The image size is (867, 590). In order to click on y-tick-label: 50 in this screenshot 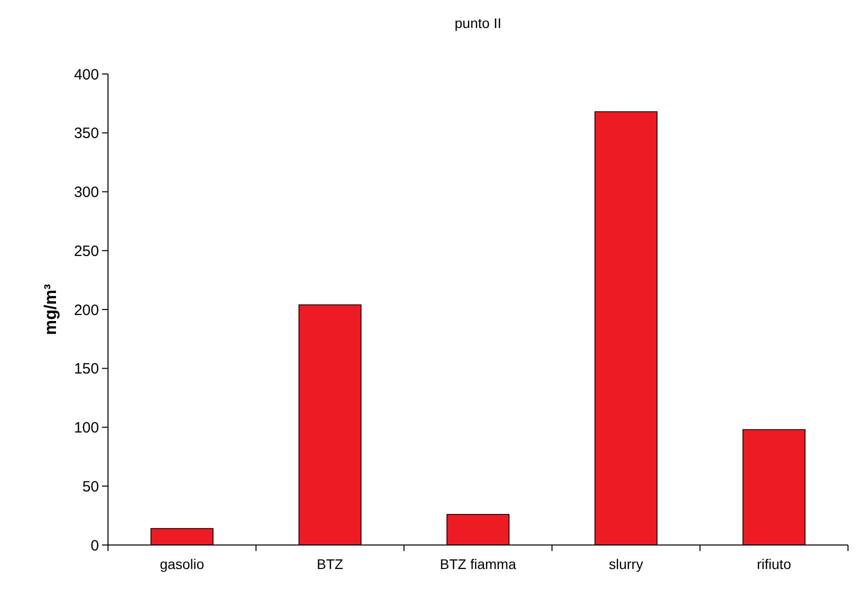, I will do `click(90, 487)`.